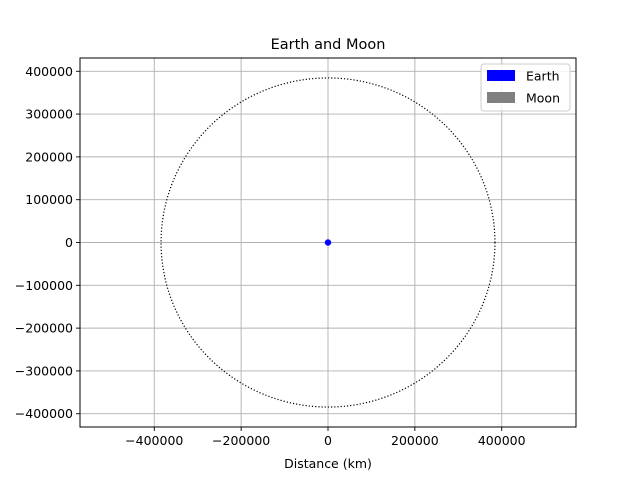 The width and height of the screenshot is (640, 484). I want to click on x-tick-label: 400000, so click(502, 440).